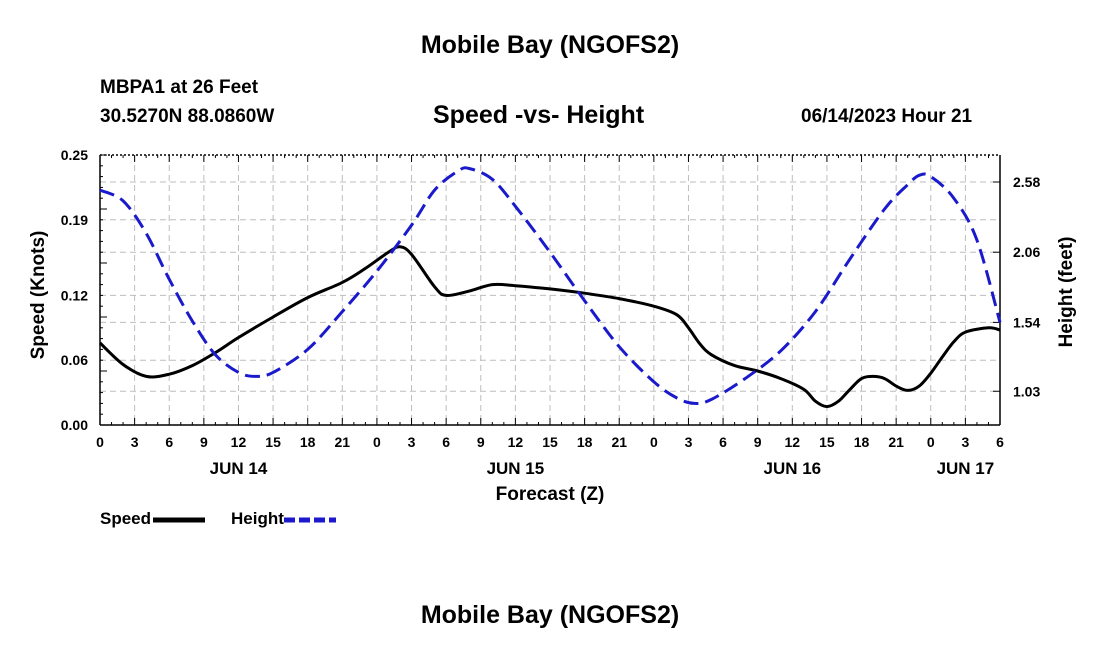 This screenshot has height=650, width=1100. I want to click on y-tick-label: 0.19, so click(74, 220).